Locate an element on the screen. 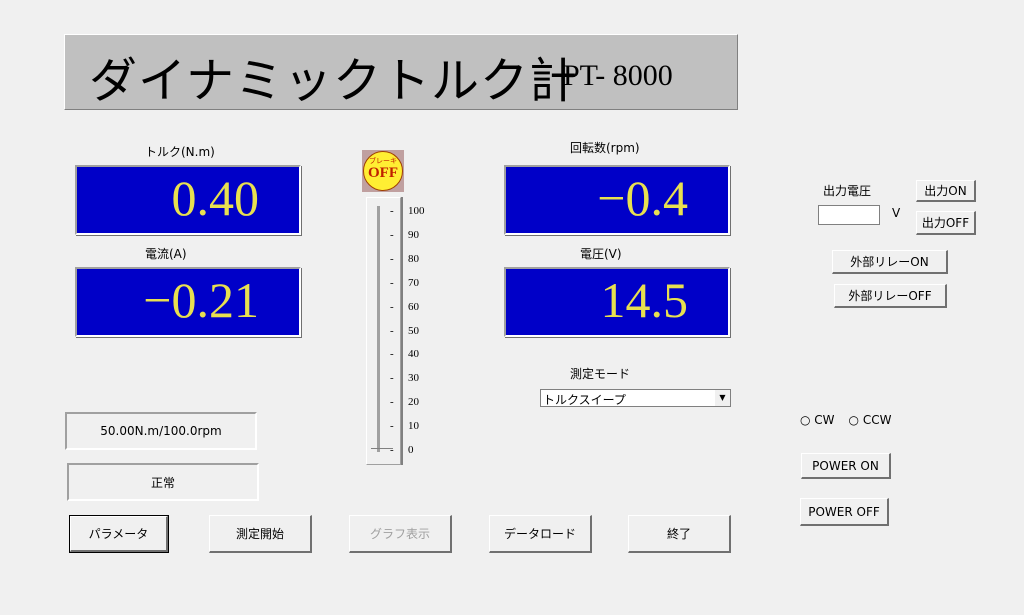  slider-tick-label: 0 is located at coordinates (411, 450).